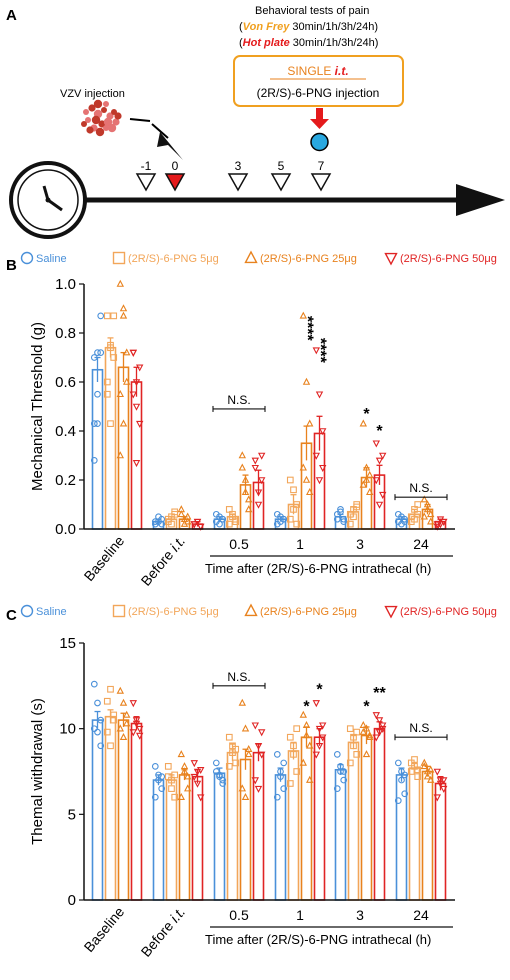 The width and height of the screenshot is (510, 980). I want to click on legend-label-0: Saline, so click(51, 259).